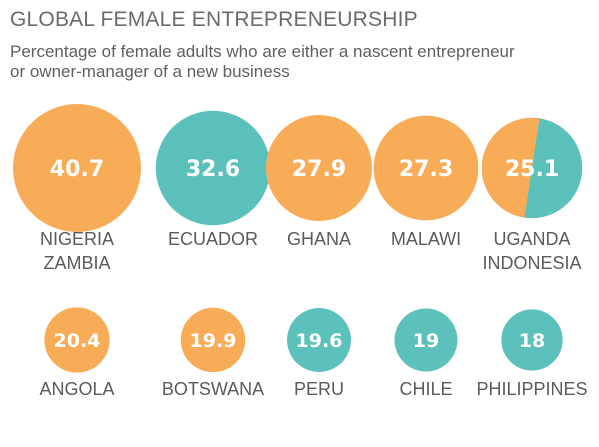 The height and width of the screenshot is (447, 599). What do you see at coordinates (425, 389) in the screenshot?
I see `bubble-label-chile-line-1: CHILE` at bounding box center [425, 389].